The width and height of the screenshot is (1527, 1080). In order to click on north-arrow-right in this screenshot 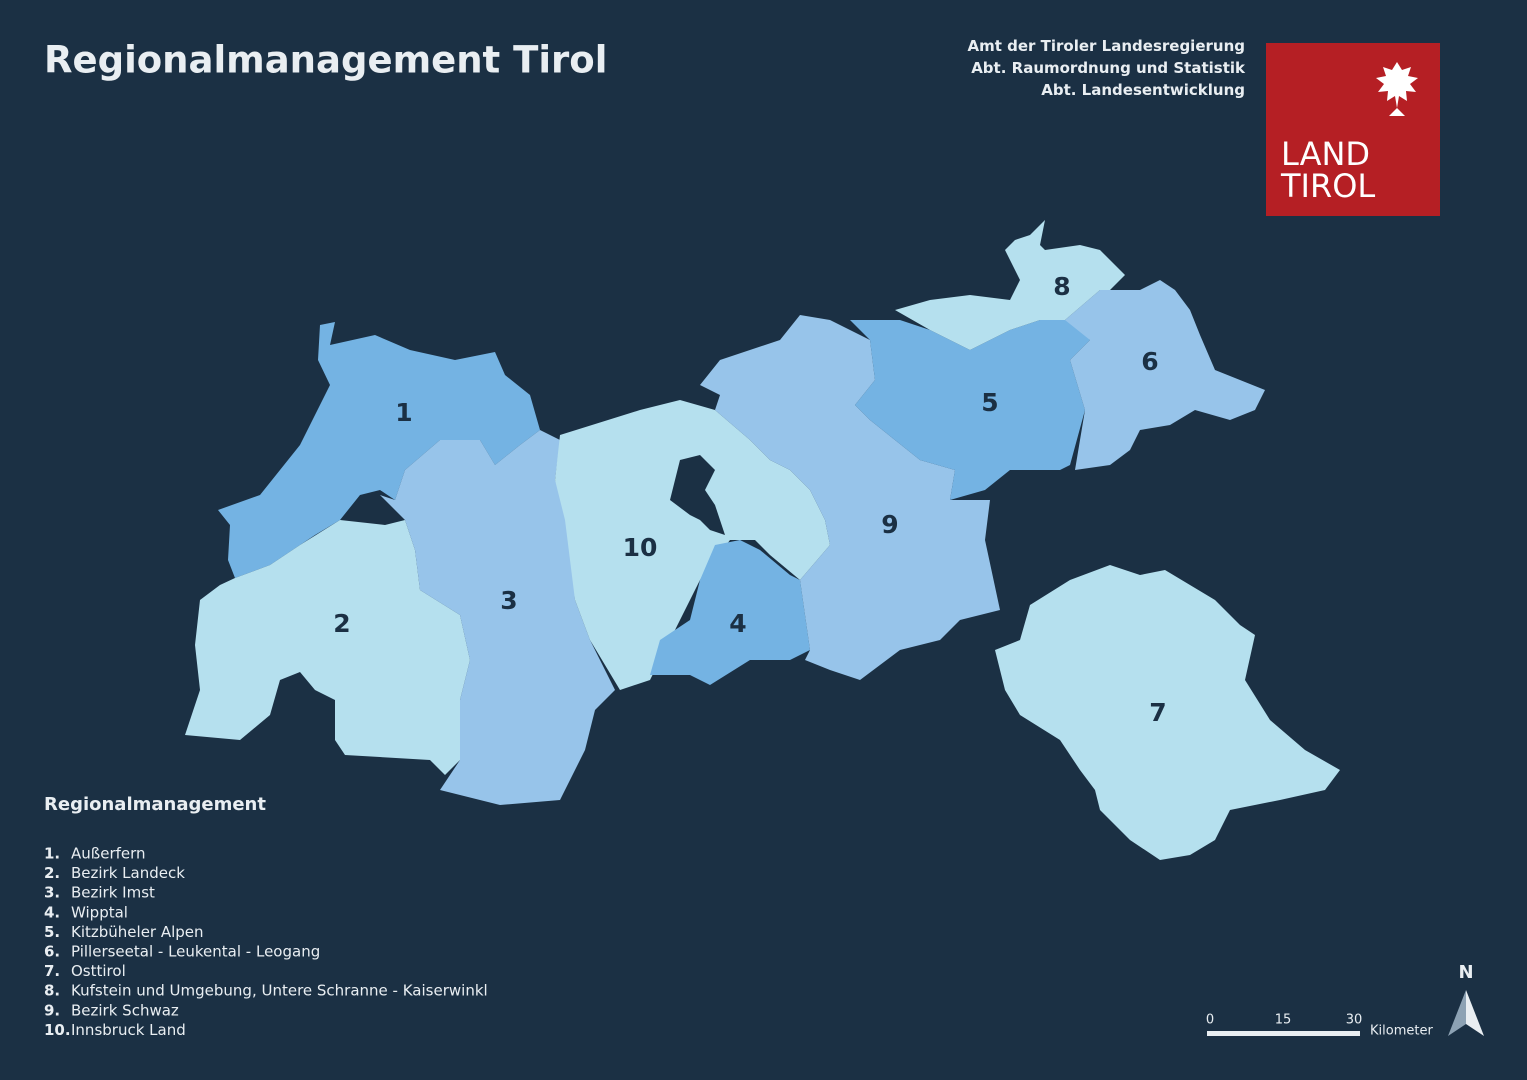, I will do `click(1475, 1013)`.